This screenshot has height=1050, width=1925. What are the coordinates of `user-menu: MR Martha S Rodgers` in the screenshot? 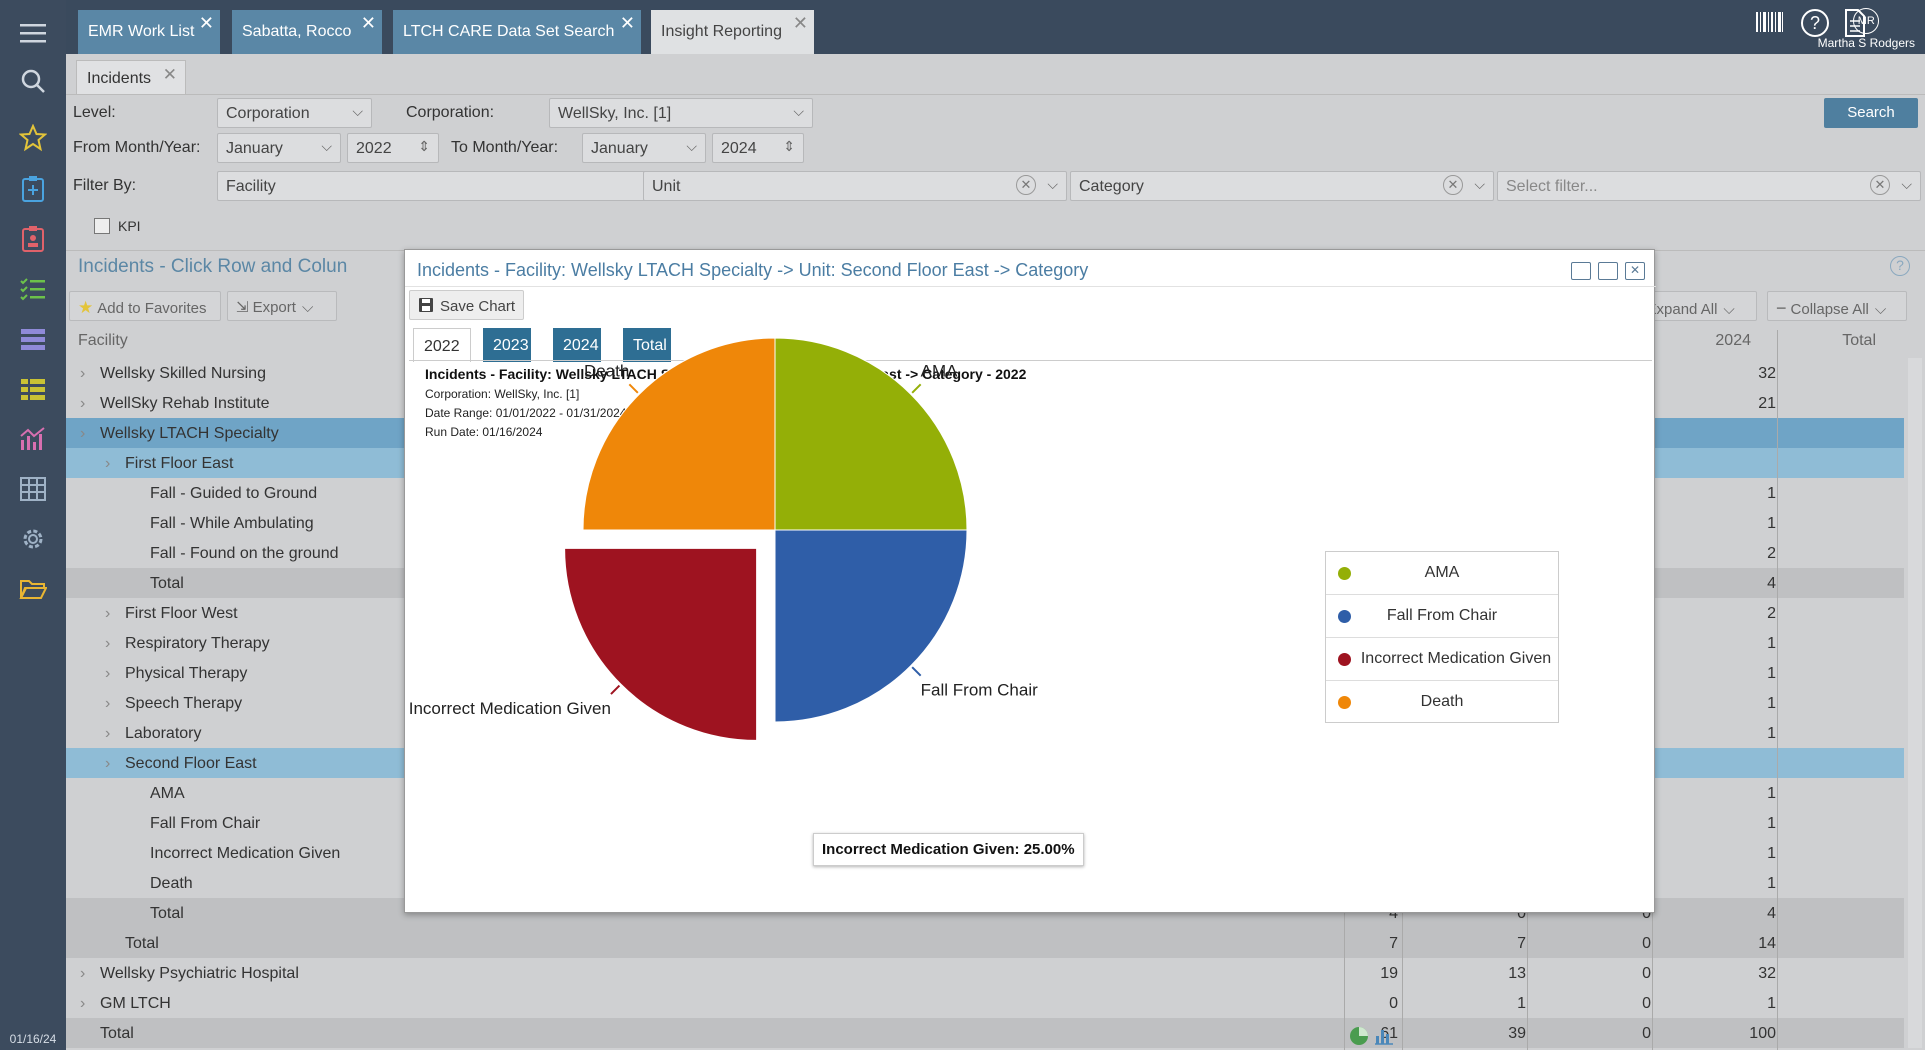 It's located at (1866, 29).